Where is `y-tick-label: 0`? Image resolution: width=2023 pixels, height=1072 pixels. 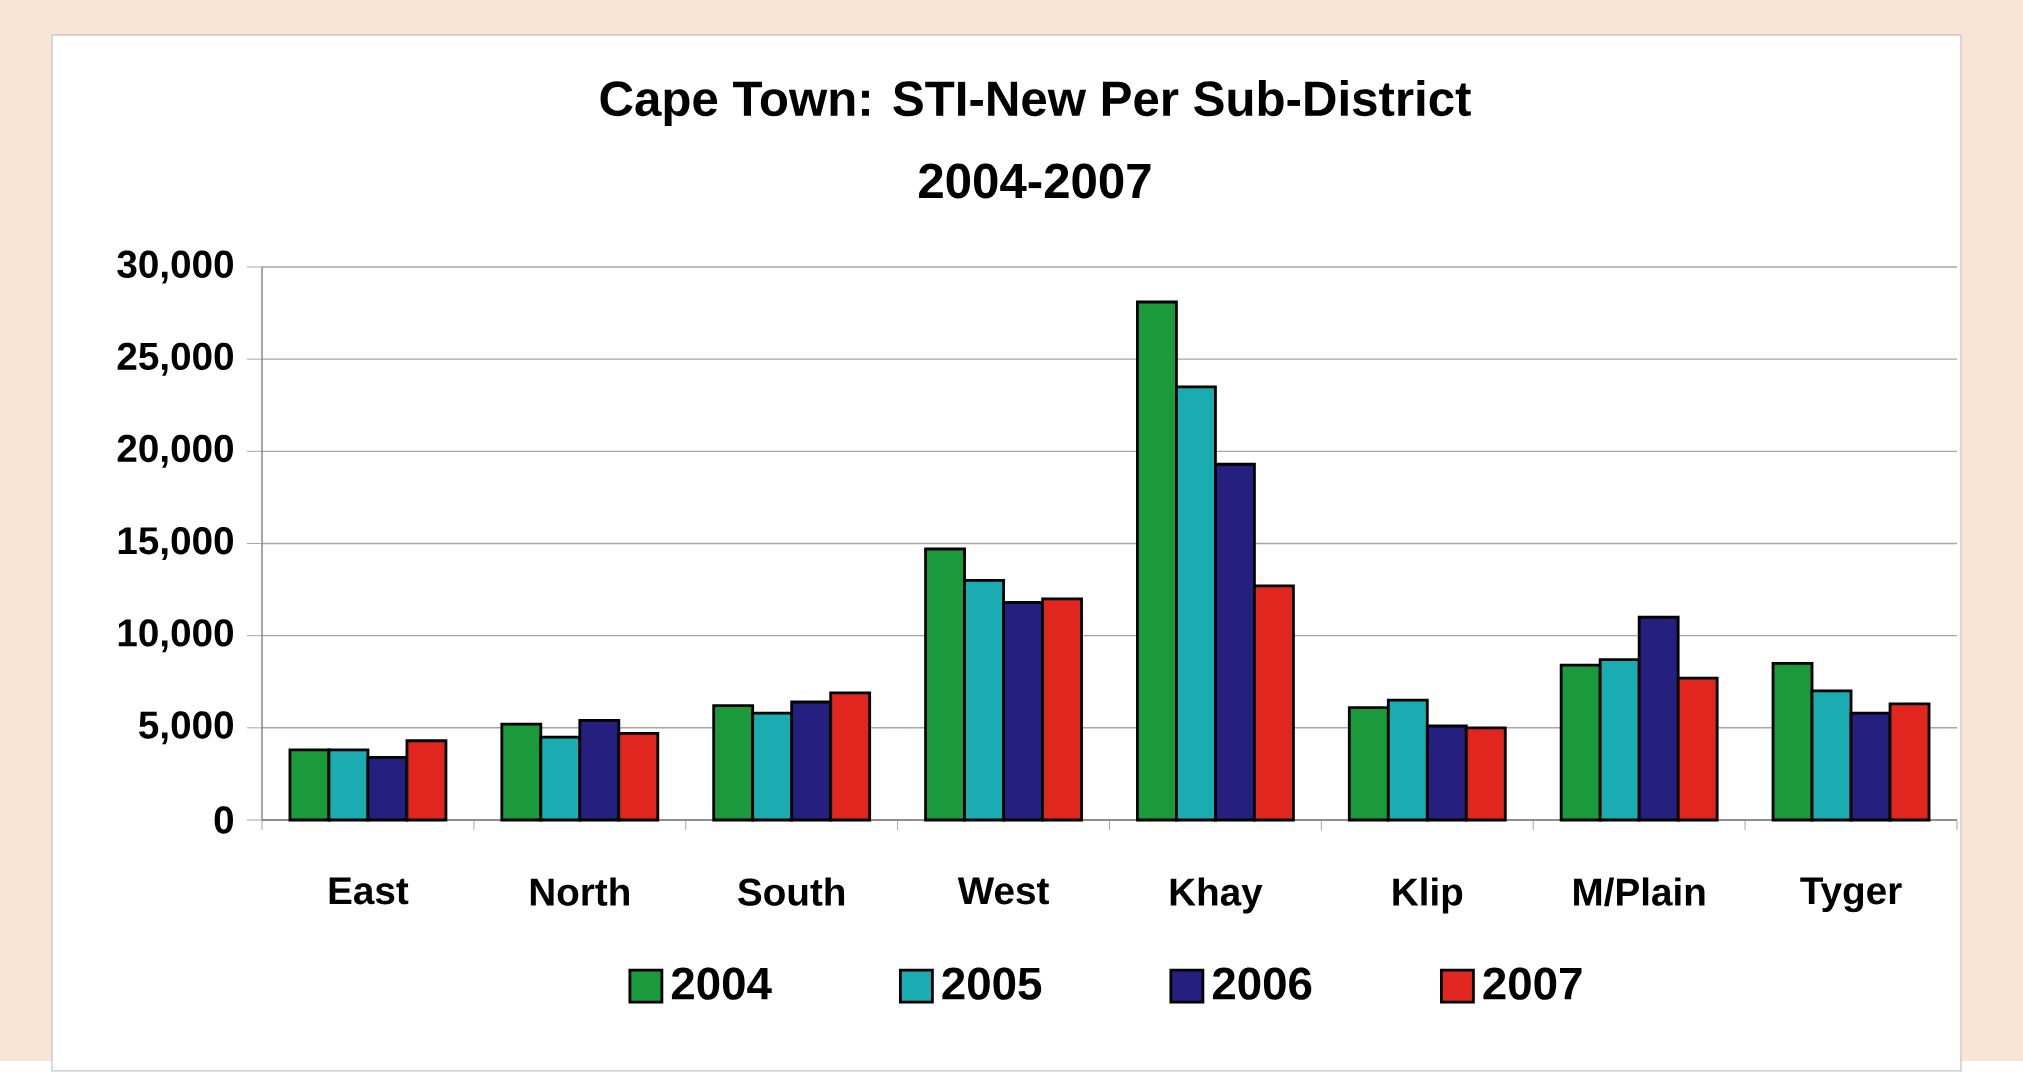 y-tick-label: 0 is located at coordinates (223, 820).